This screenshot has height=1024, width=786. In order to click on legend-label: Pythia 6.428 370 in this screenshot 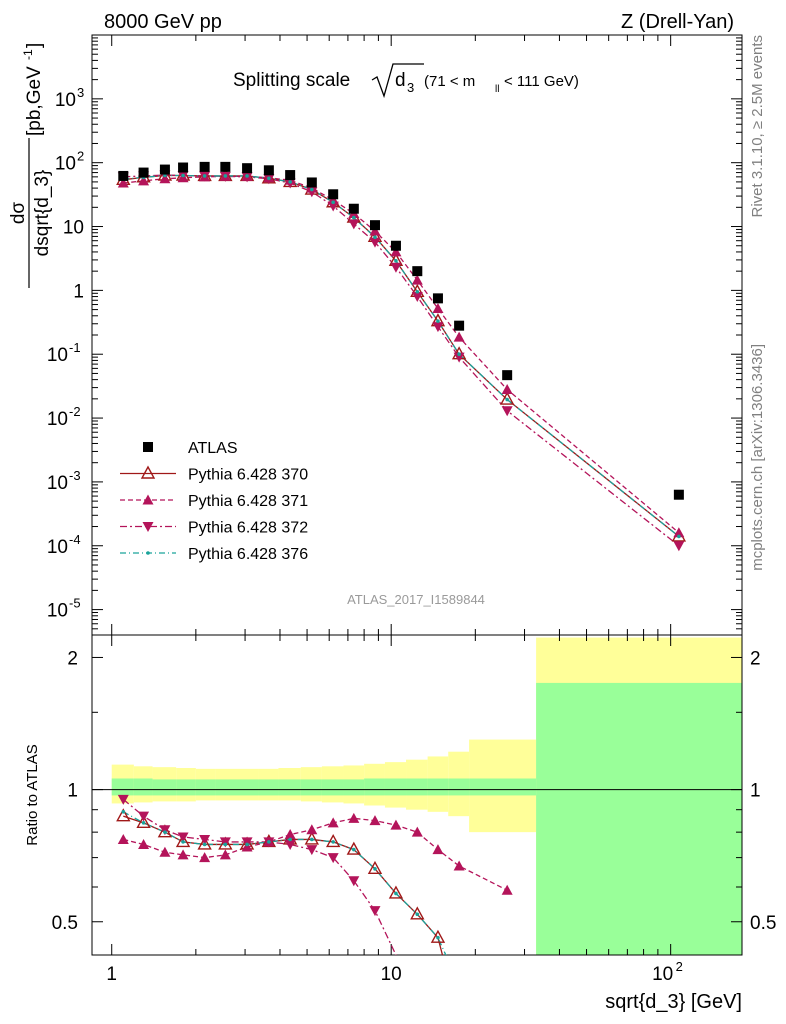, I will do `click(248, 475)`.